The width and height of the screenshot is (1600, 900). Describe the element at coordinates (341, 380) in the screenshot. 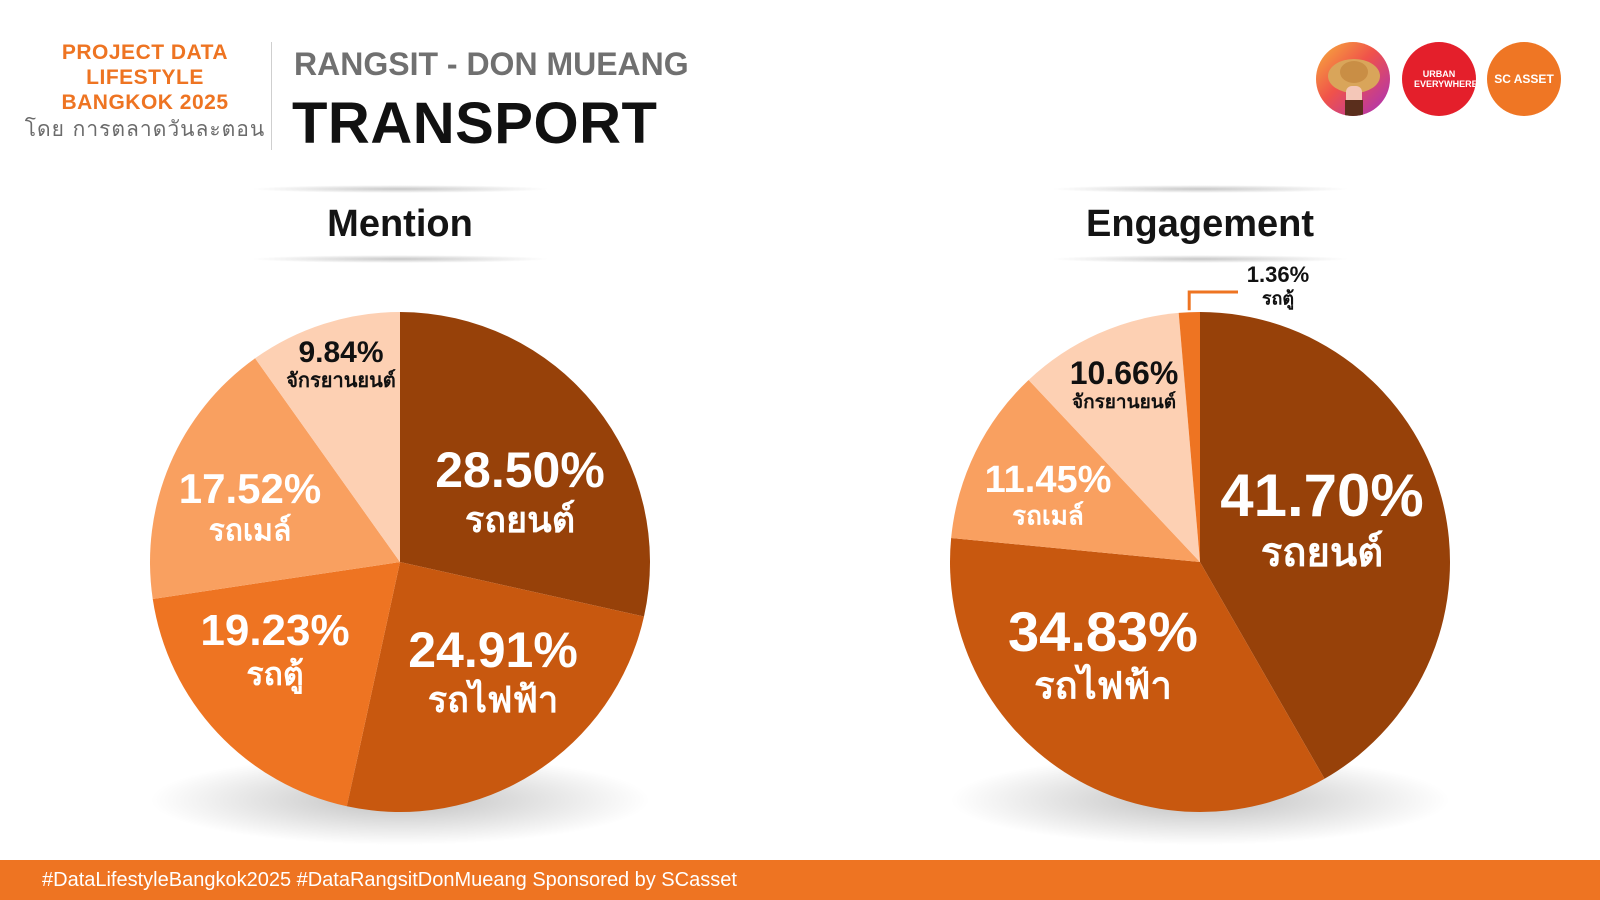

I see `mention-category-label-4: จักรยานยนต์` at that location.